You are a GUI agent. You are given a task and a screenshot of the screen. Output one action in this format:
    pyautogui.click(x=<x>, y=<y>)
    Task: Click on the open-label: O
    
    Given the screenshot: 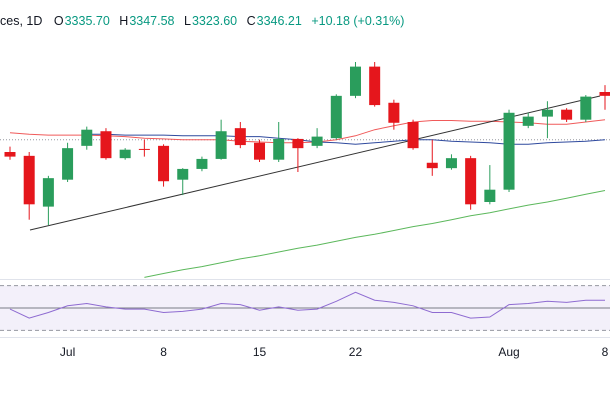 What is the action you would take?
    pyautogui.click(x=58, y=21)
    